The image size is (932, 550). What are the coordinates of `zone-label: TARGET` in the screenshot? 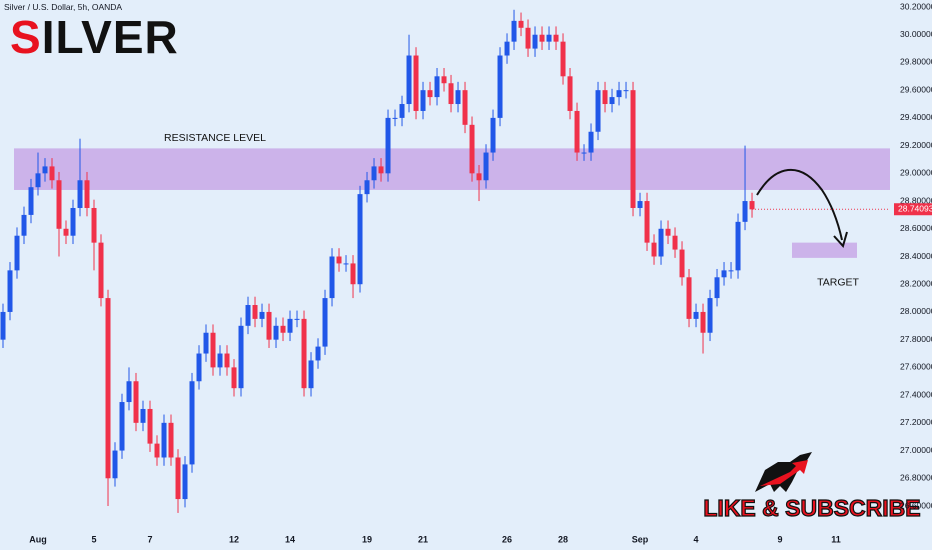 It's located at (838, 283).